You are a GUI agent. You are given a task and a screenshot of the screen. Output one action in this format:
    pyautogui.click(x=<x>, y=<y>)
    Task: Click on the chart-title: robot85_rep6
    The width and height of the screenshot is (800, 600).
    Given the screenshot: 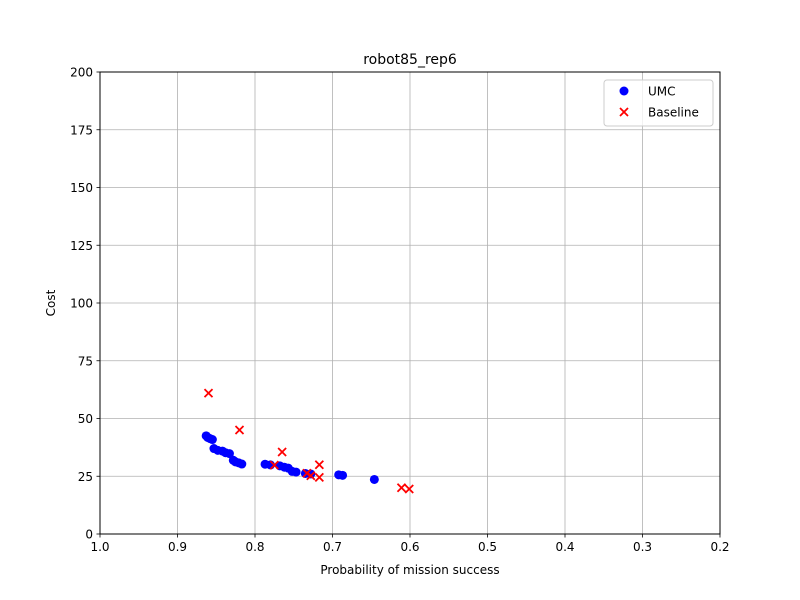 What is the action you would take?
    pyautogui.click(x=410, y=60)
    